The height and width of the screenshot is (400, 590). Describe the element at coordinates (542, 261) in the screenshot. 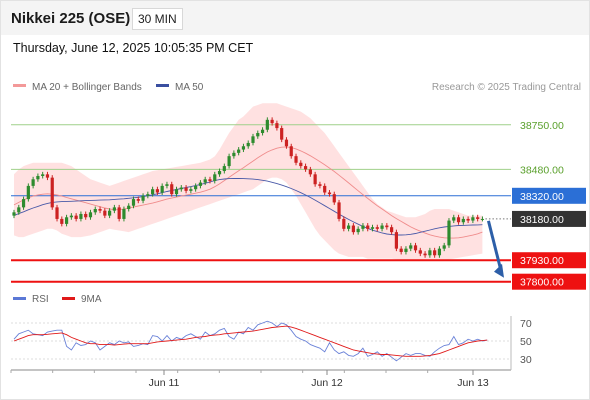

I see `level-label-4: 37930.00` at that location.